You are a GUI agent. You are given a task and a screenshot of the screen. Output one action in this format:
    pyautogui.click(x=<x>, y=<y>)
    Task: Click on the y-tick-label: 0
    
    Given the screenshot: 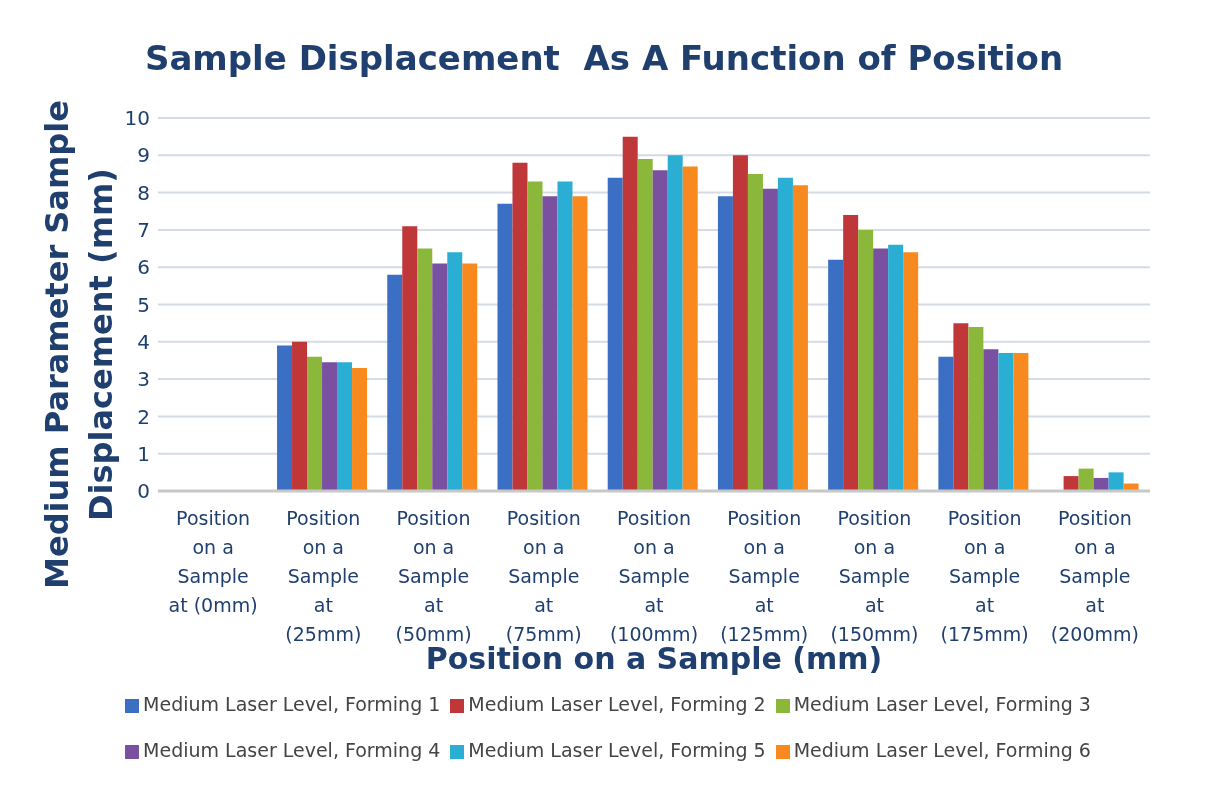 What is the action you would take?
    pyautogui.click(x=143, y=491)
    